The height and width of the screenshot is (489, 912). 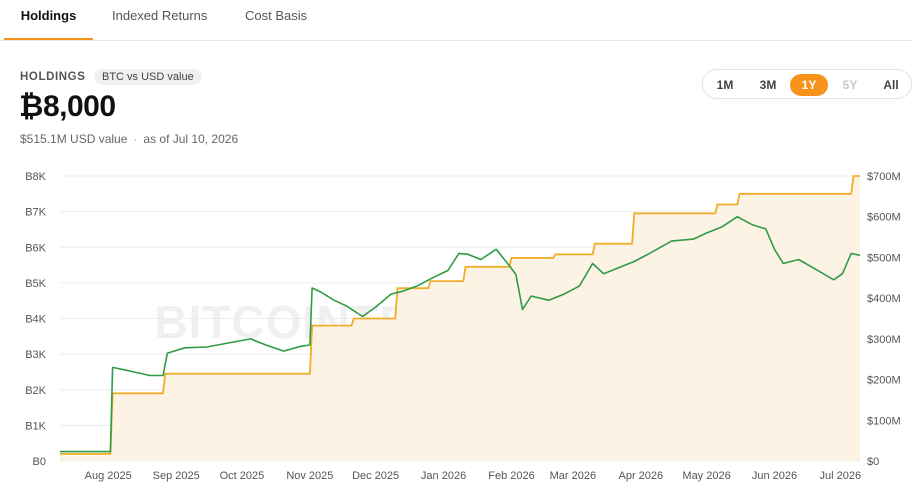 I want to click on y-right-tick-label: $300M, so click(x=884, y=340).